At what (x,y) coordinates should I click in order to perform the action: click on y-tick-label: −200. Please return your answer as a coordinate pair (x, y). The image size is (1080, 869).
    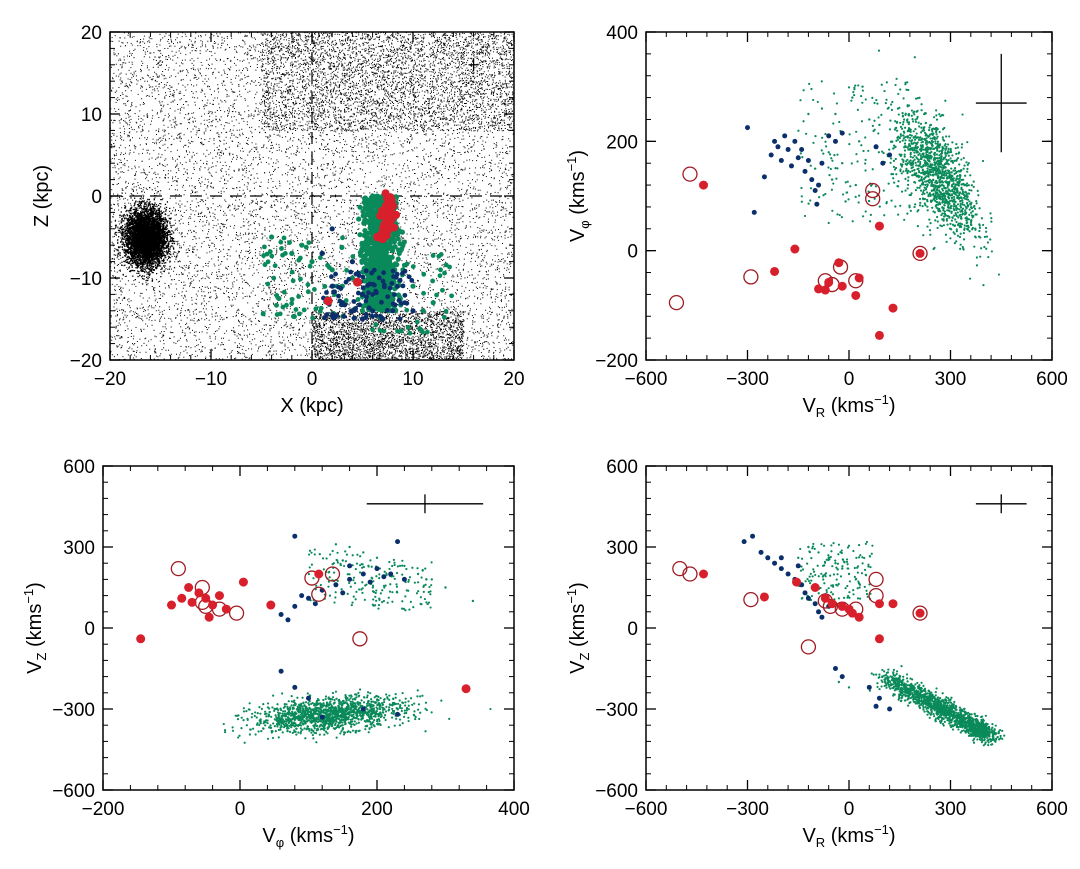
    Looking at the image, I should click on (616, 361).